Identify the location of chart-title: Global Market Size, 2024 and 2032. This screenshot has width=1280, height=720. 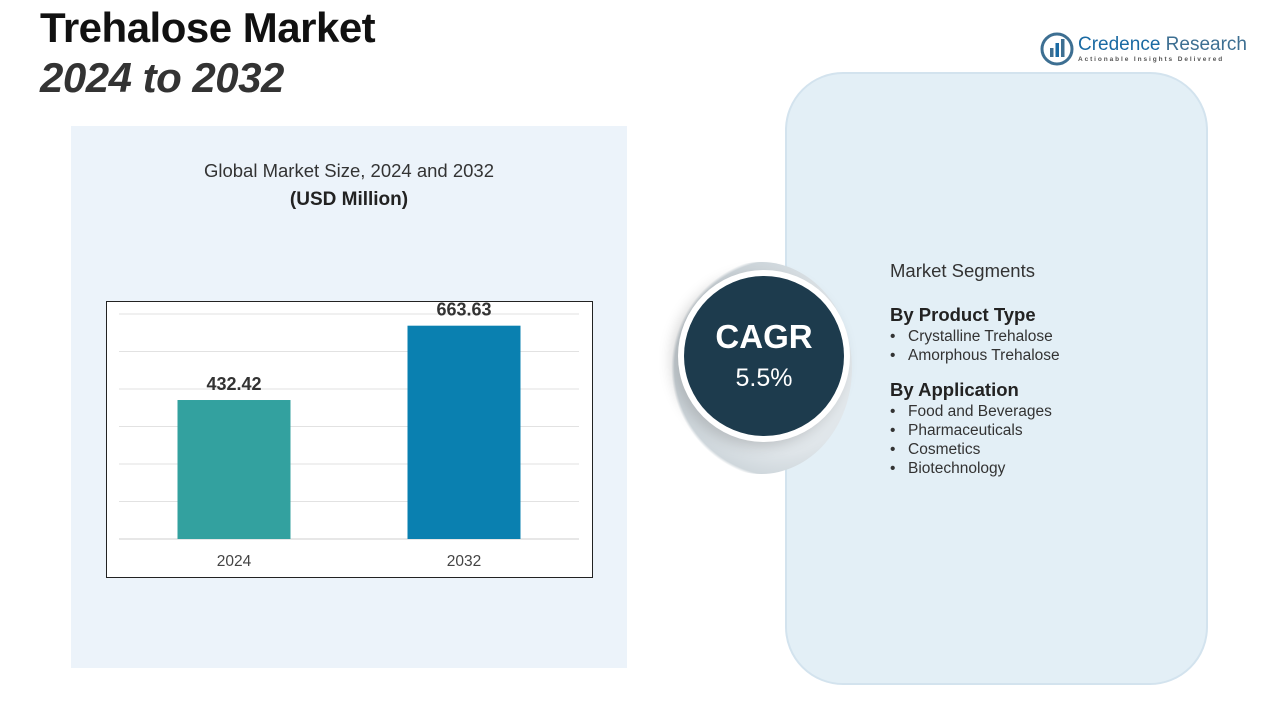
(349, 170).